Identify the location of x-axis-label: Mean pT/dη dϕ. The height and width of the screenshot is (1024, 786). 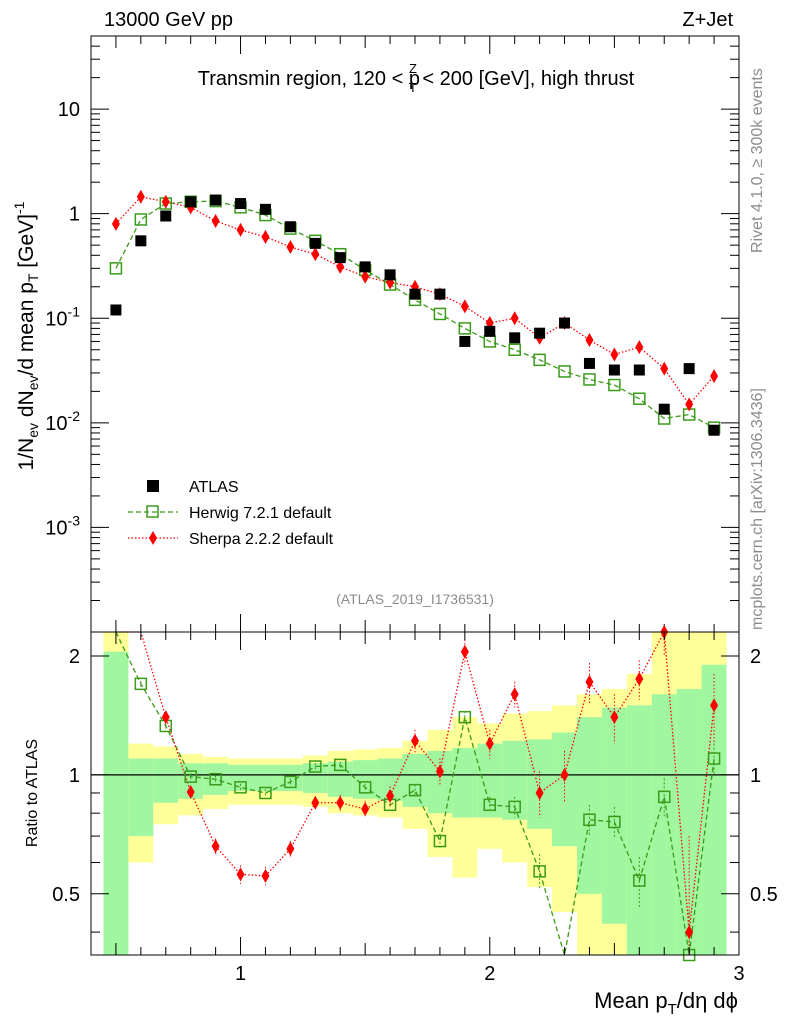
(666, 1003).